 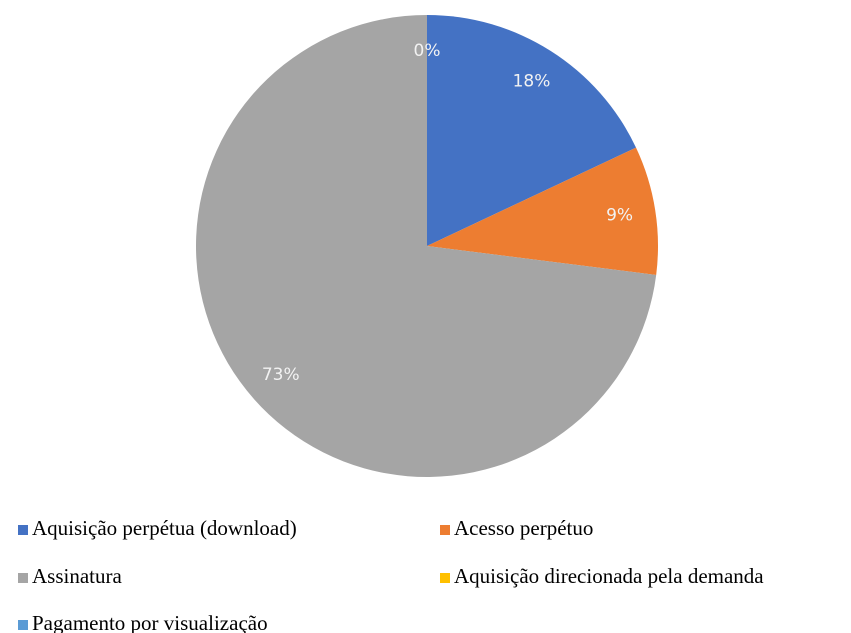 What do you see at coordinates (164, 528) in the screenshot?
I see `legend-label: Aquisição perpétua (download)` at bounding box center [164, 528].